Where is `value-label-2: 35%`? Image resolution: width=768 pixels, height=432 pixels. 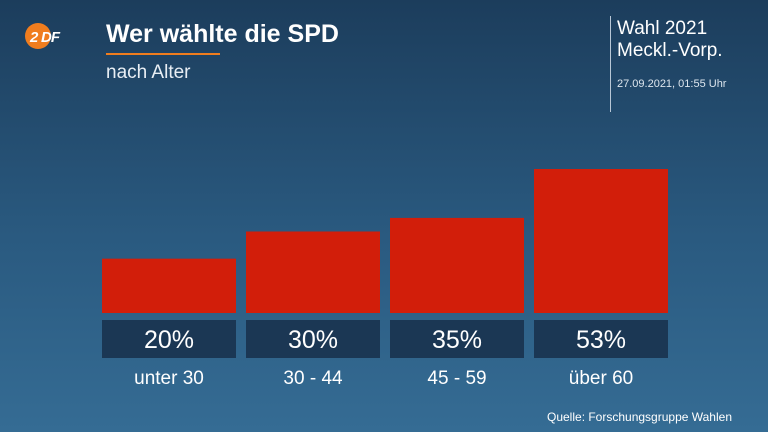
value-label-2: 35% is located at coordinates (457, 340).